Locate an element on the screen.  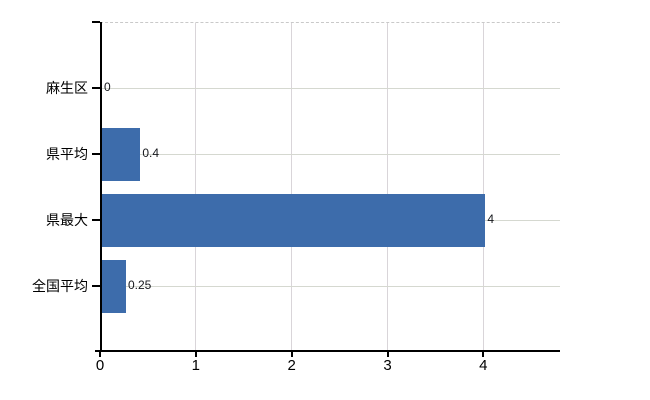
category-label: 全国平均 is located at coordinates (60, 286).